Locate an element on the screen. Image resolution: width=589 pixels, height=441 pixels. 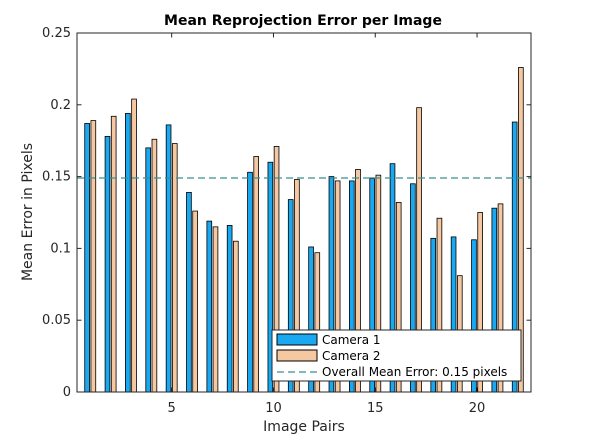
y-tick-label: 0.25 is located at coordinates (56, 33).